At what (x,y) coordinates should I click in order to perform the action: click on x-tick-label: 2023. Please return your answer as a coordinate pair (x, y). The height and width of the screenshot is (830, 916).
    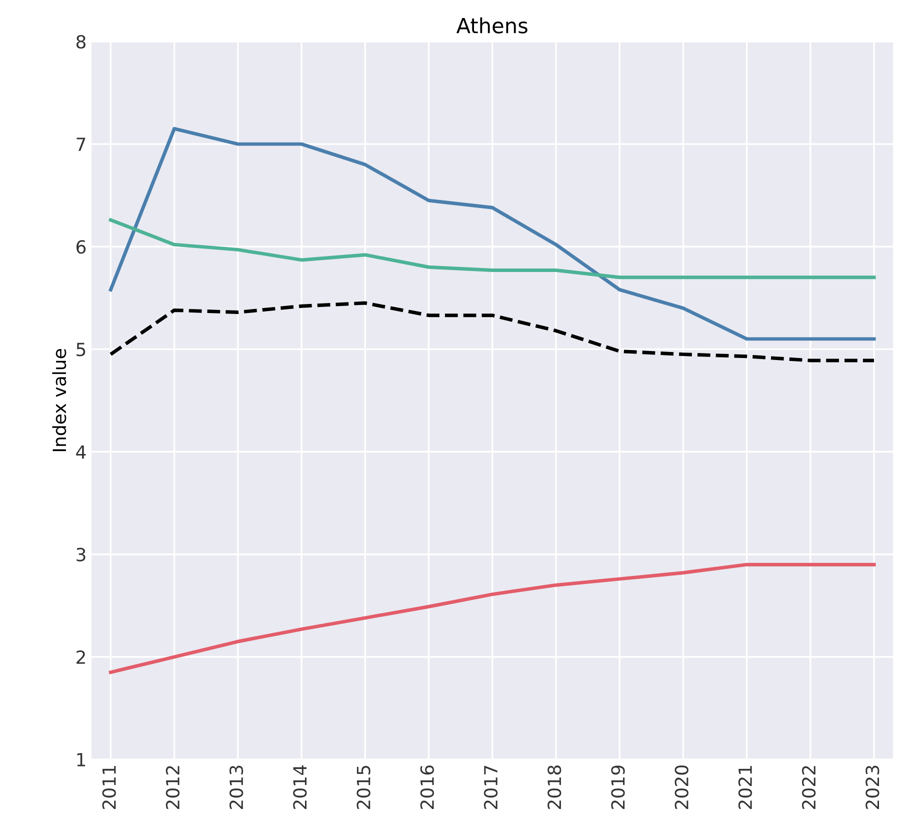
    Looking at the image, I should click on (873, 787).